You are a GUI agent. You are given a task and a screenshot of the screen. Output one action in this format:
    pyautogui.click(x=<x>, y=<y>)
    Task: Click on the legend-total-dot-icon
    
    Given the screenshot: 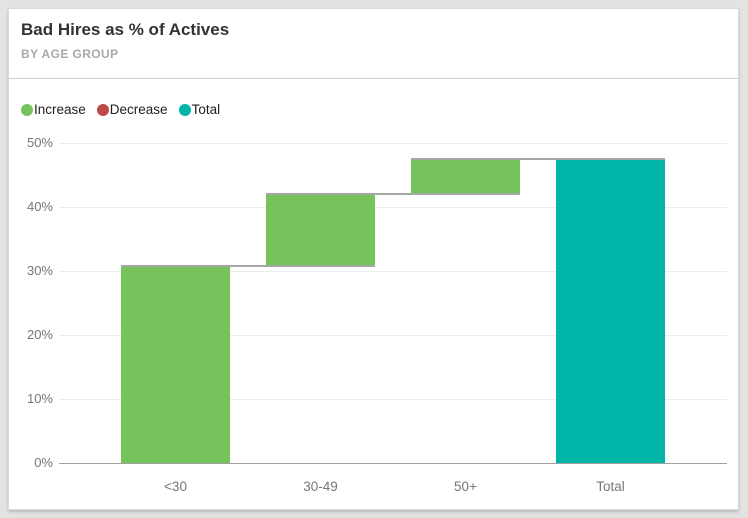 What is the action you would take?
    pyautogui.click(x=184, y=109)
    